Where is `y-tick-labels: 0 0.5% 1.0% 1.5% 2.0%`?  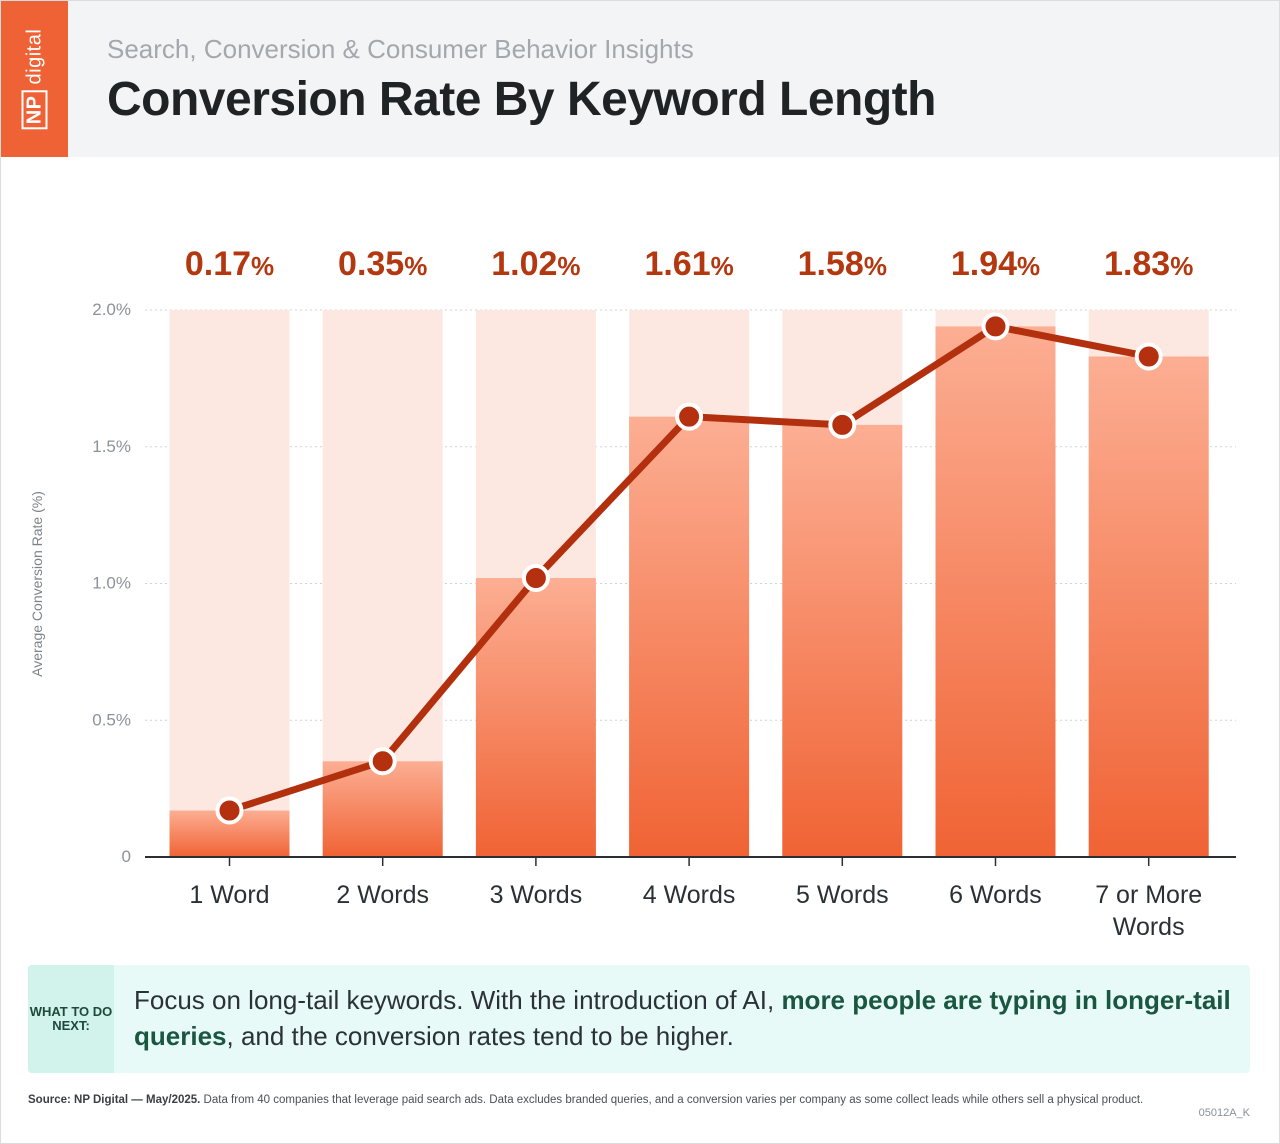 y-tick-labels: 0 0.5% 1.0% 1.5% 2.0% is located at coordinates (111, 583).